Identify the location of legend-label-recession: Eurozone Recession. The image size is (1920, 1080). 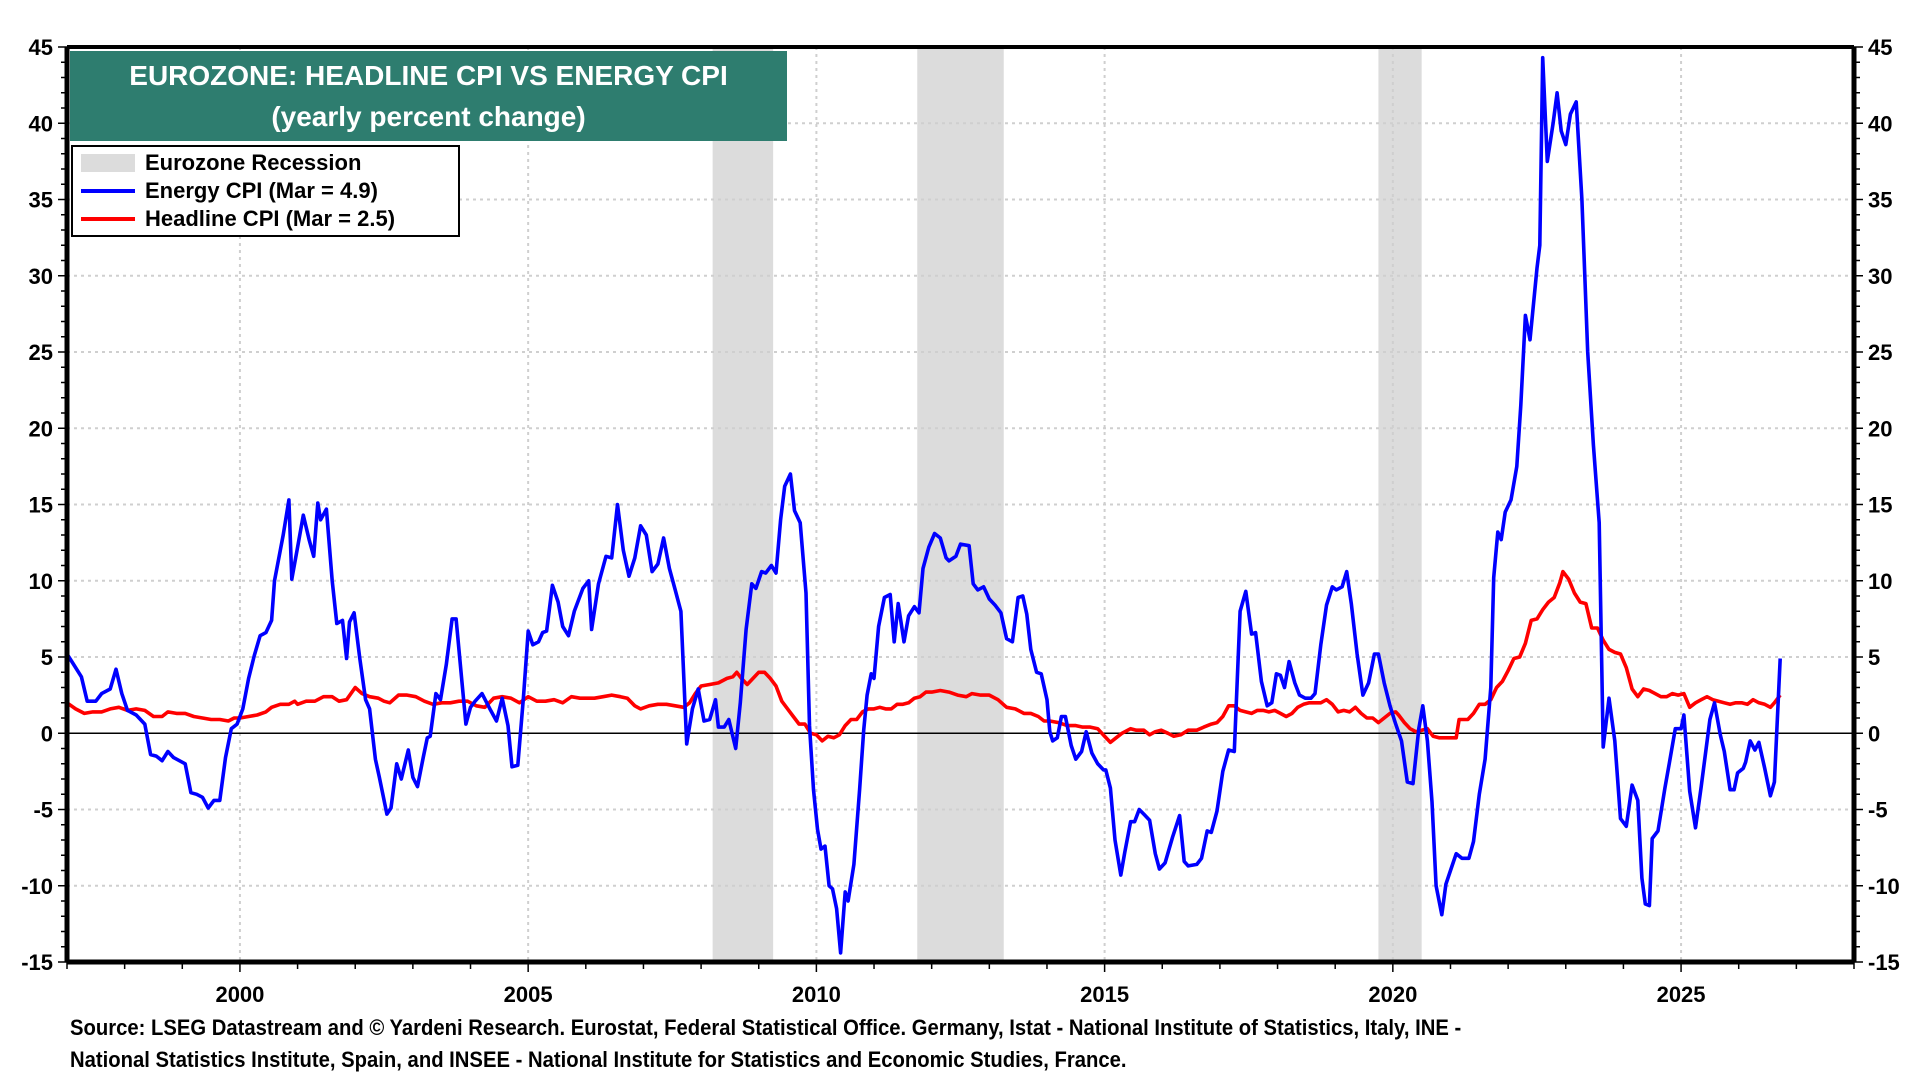
(253, 162).